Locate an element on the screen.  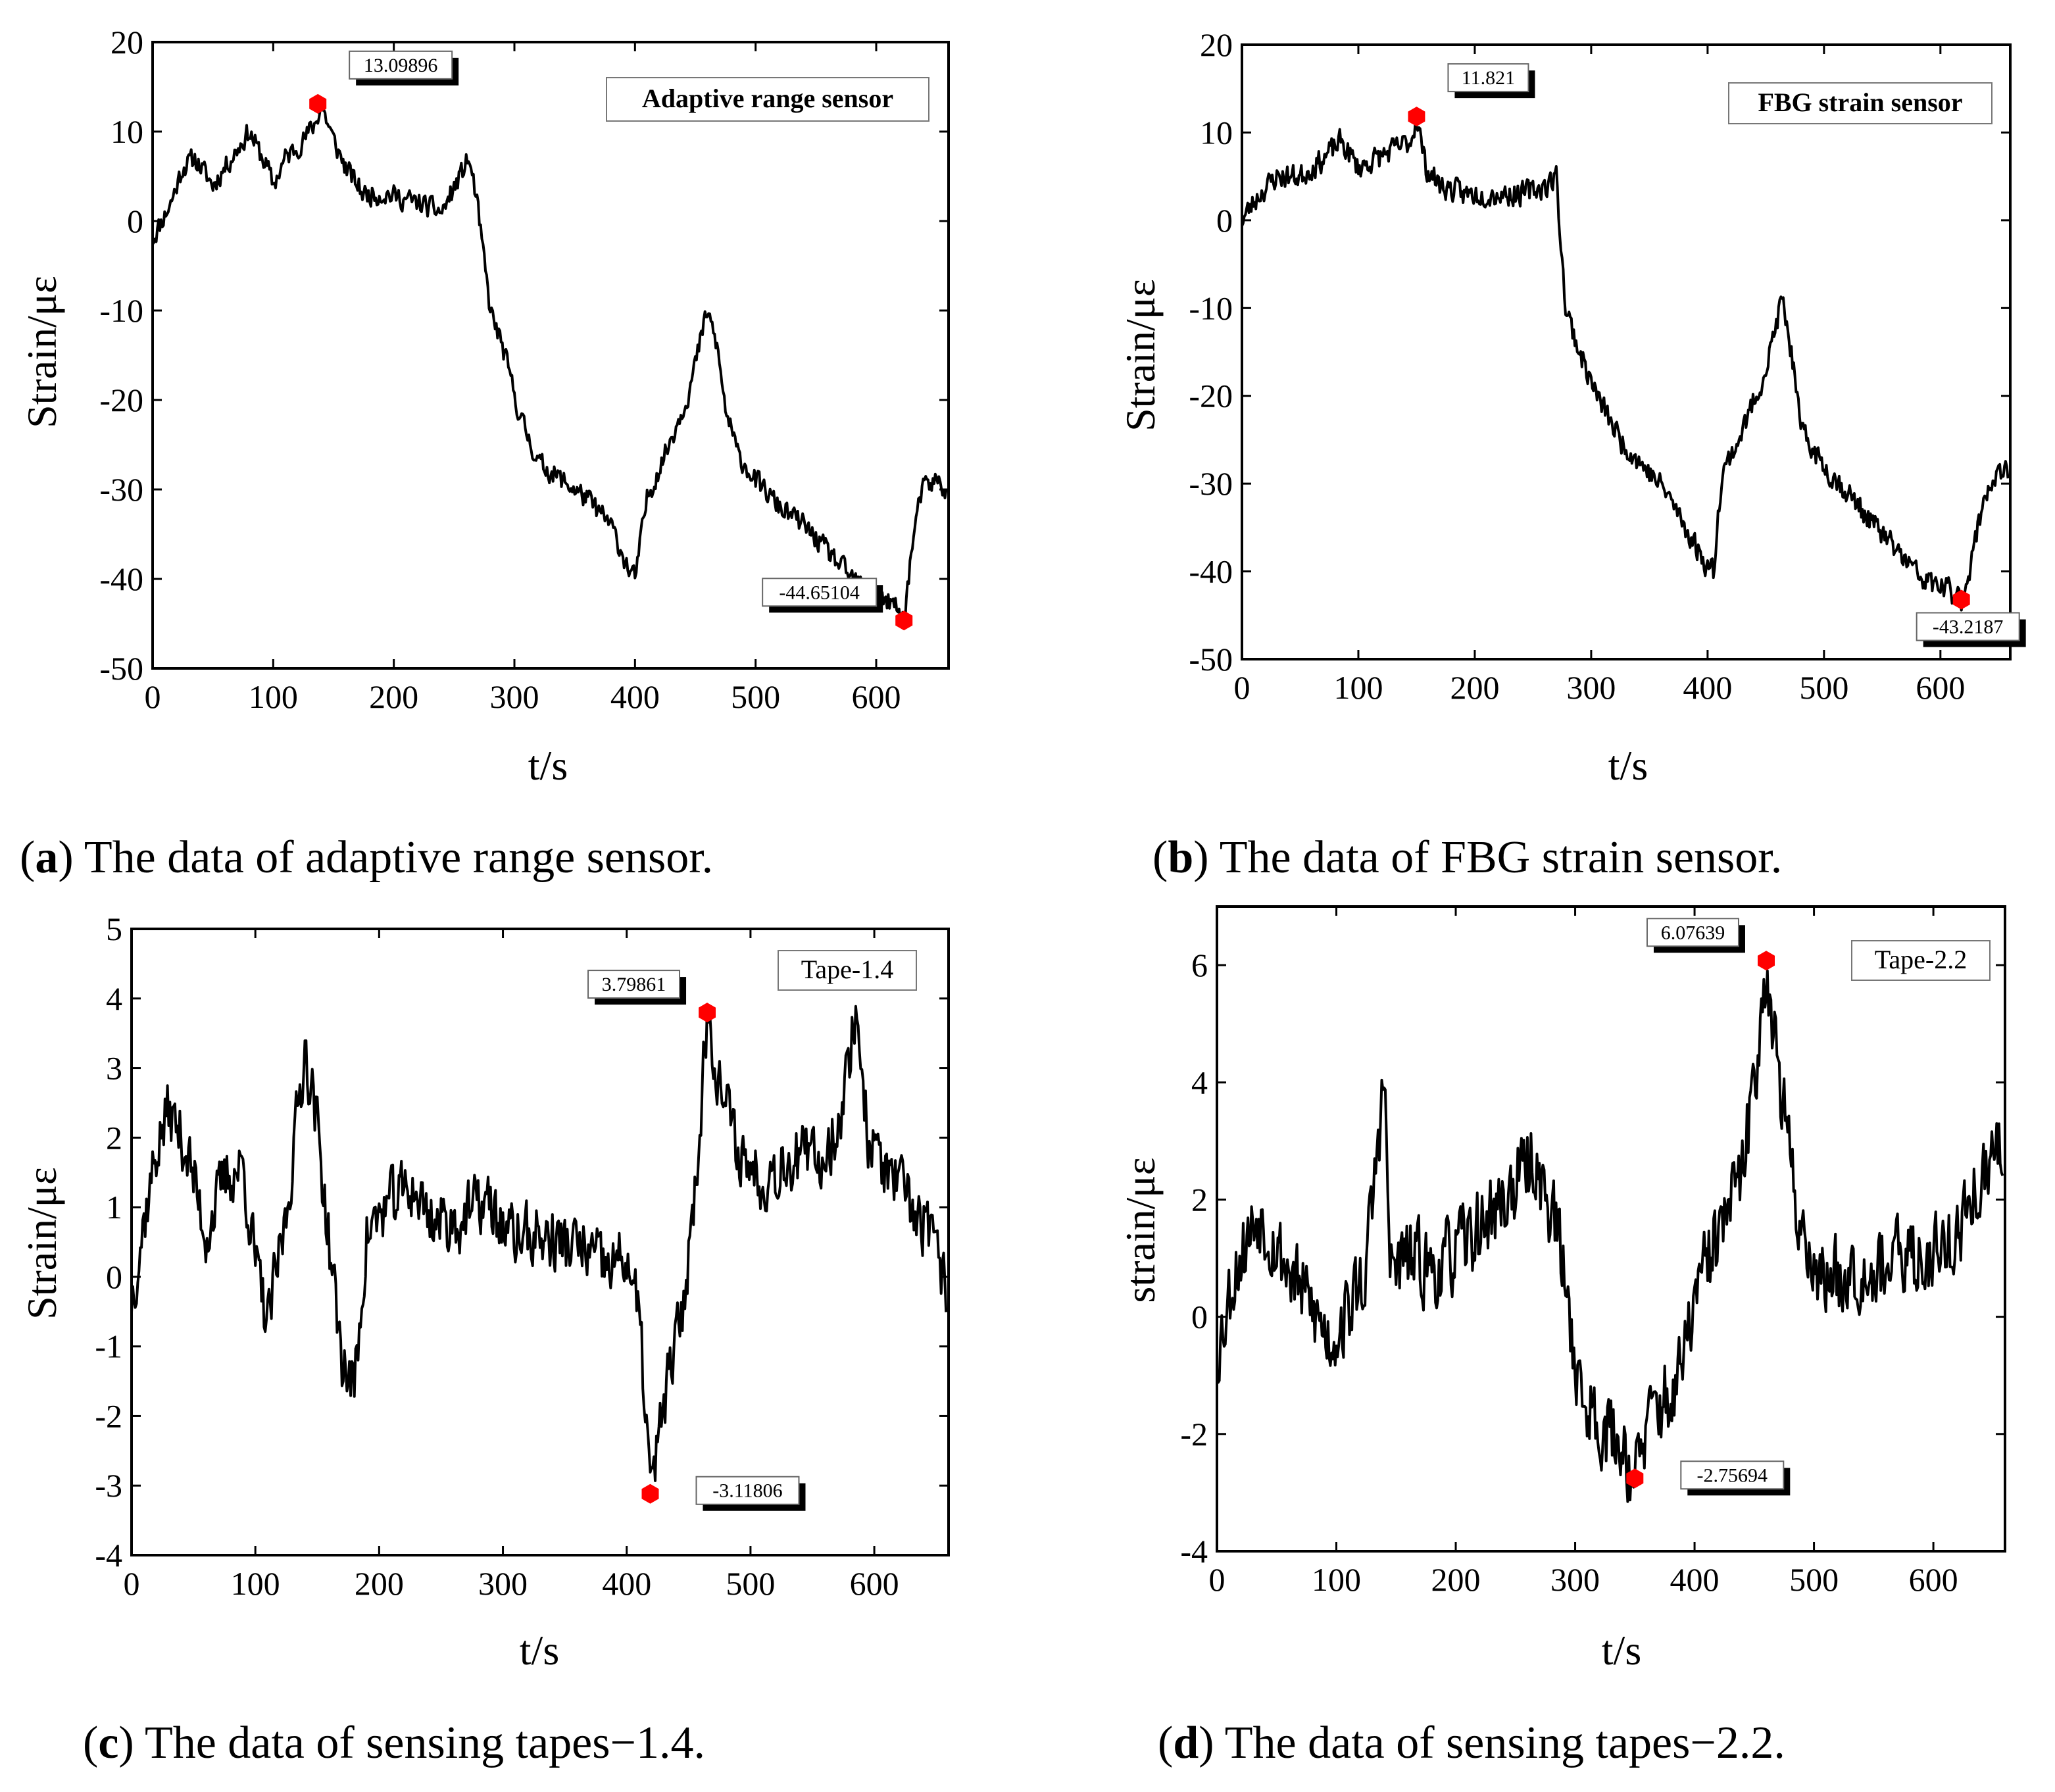
y-tick-label: -1 is located at coordinates (108, 1346).